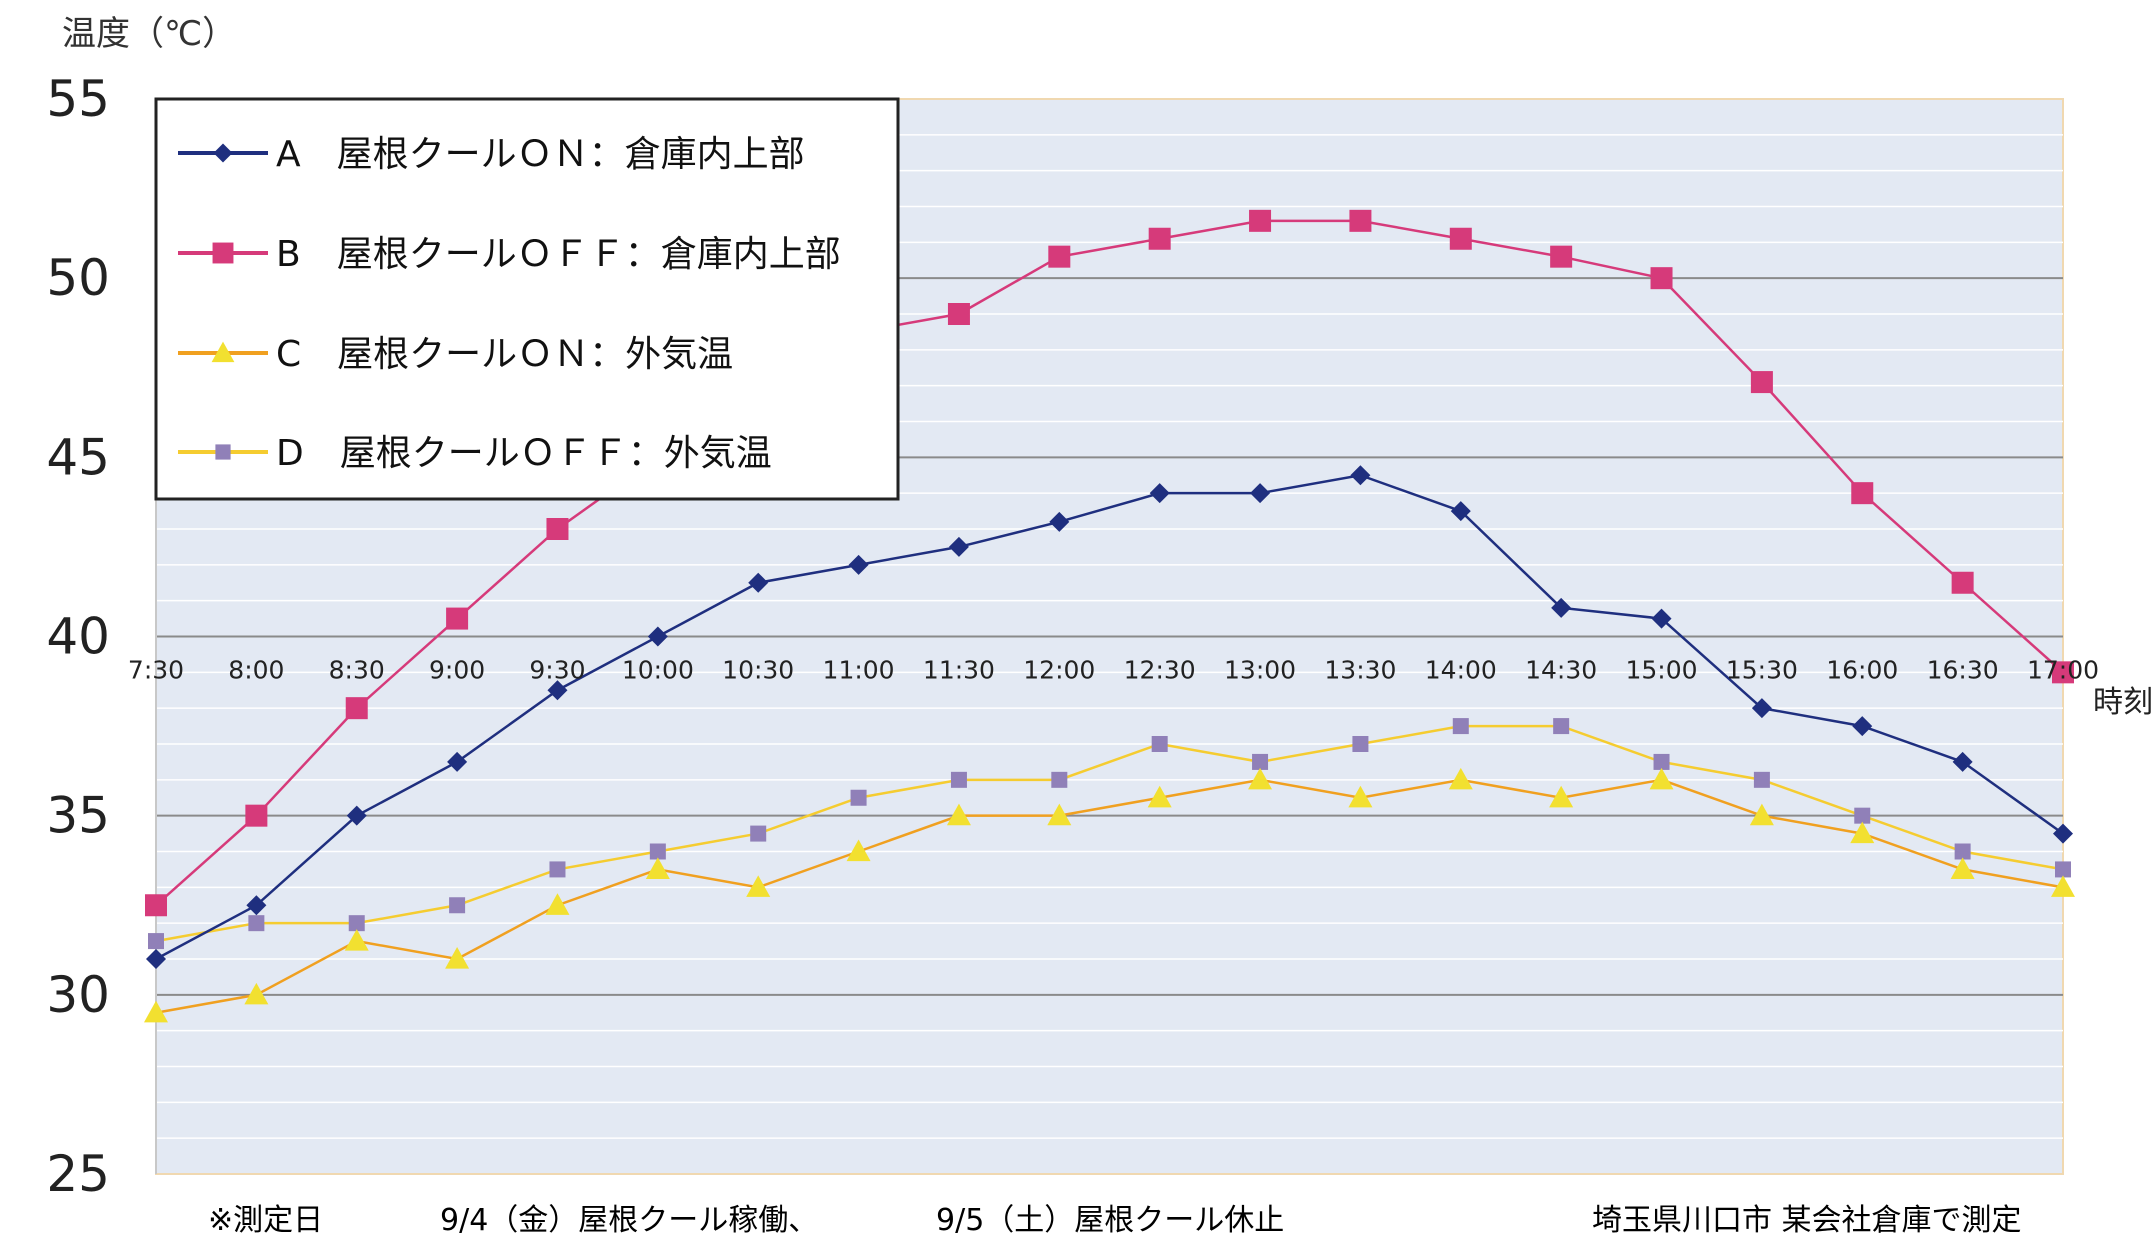  What do you see at coordinates (1662, 670) in the screenshot?
I see `x-tick-label: 15:00` at bounding box center [1662, 670].